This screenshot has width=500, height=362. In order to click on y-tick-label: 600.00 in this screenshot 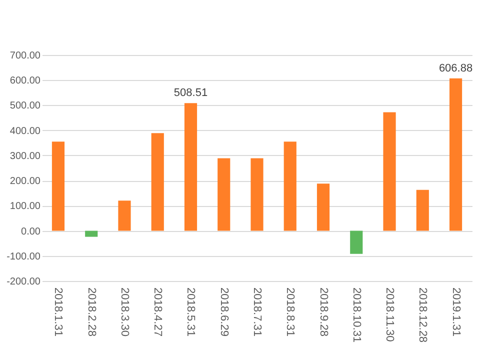, I will do `click(25, 81)`.